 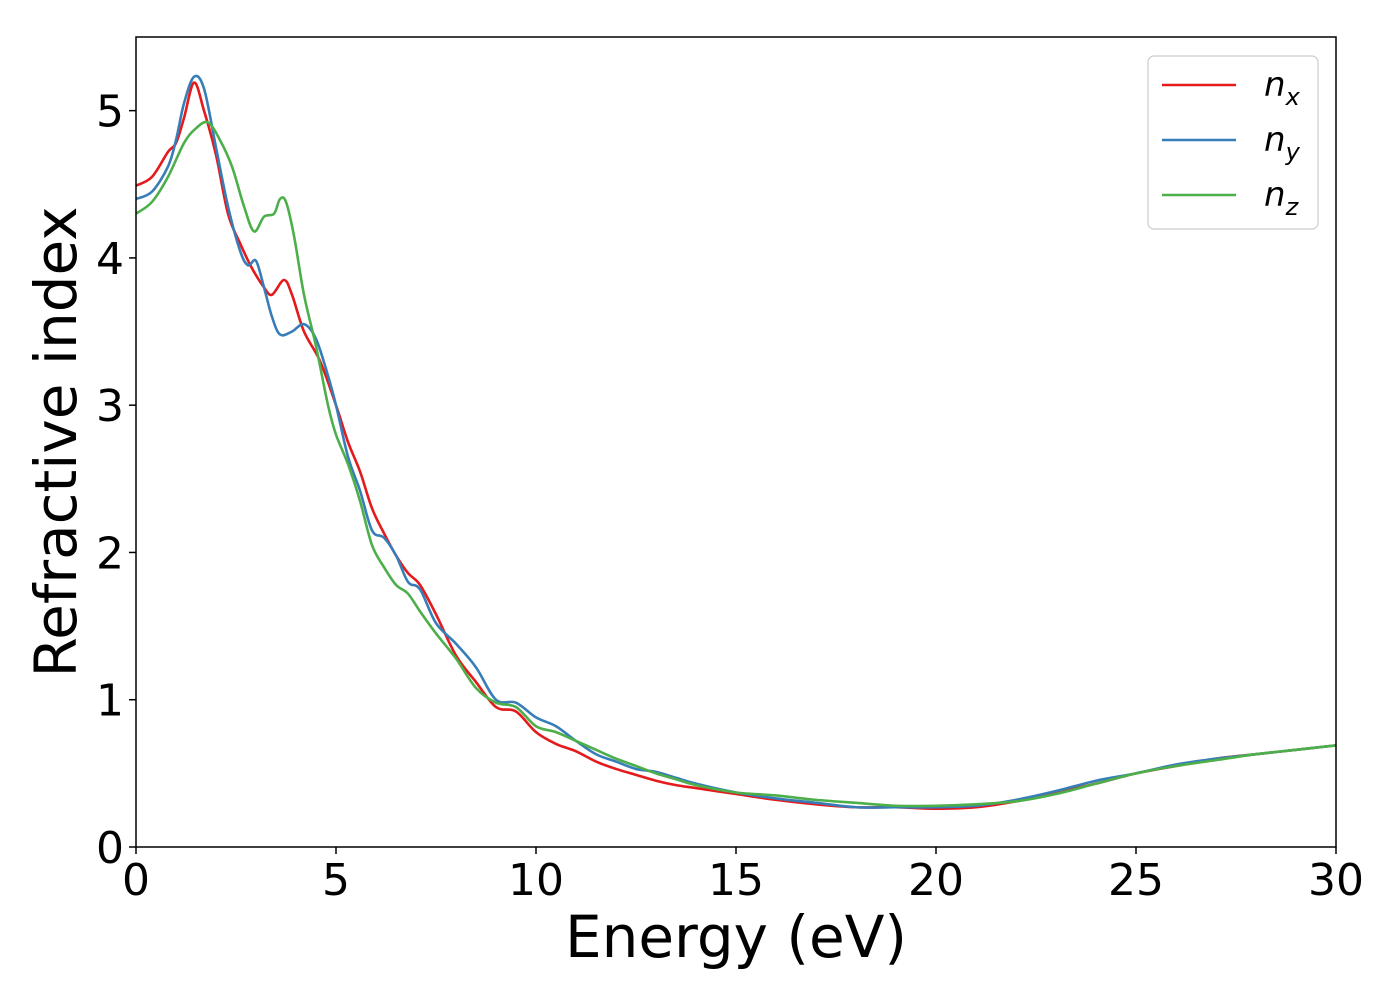 I want to click on x-tick-label: 15, so click(x=736, y=880).